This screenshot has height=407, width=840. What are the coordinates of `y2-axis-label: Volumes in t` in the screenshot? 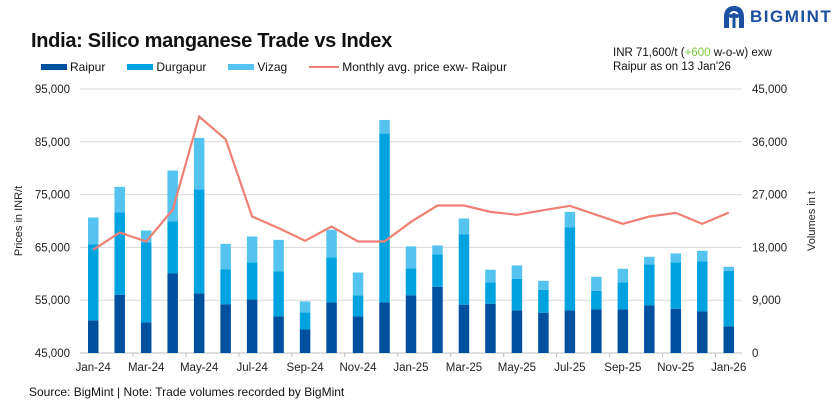 It's located at (812, 221).